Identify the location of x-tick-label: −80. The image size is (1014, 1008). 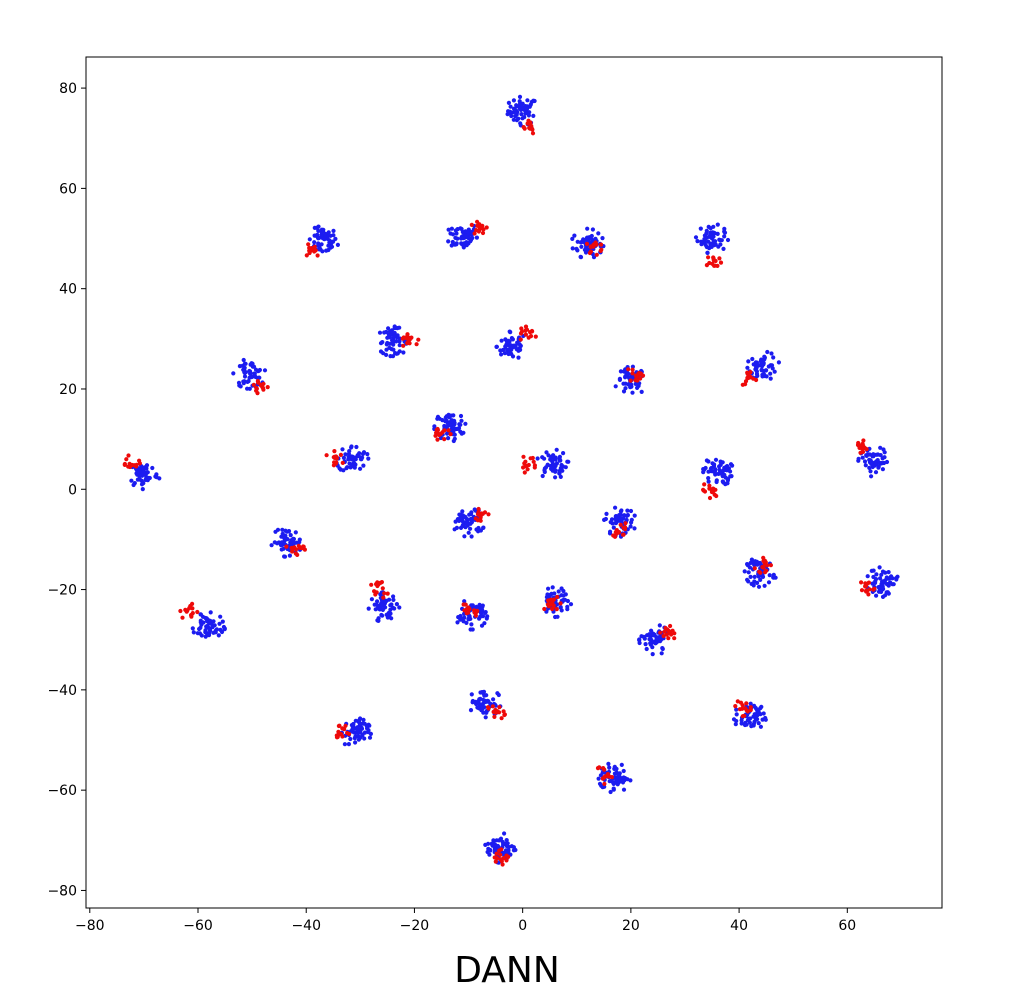
(90, 926).